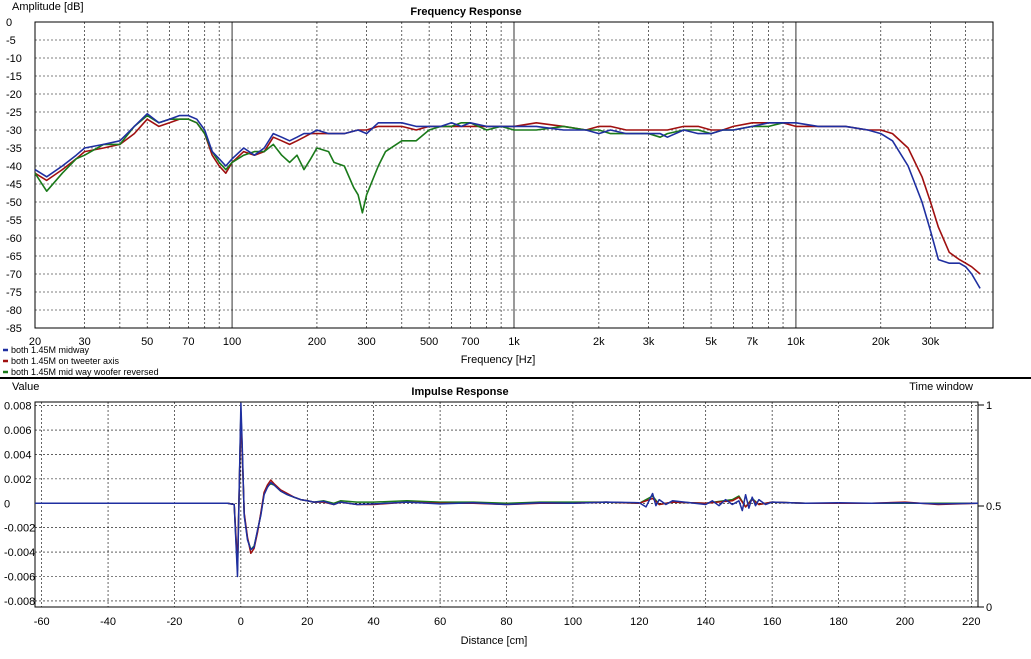 This screenshot has height=659, width=1031. I want to click on ir-x-tick-label: 80, so click(506, 622).